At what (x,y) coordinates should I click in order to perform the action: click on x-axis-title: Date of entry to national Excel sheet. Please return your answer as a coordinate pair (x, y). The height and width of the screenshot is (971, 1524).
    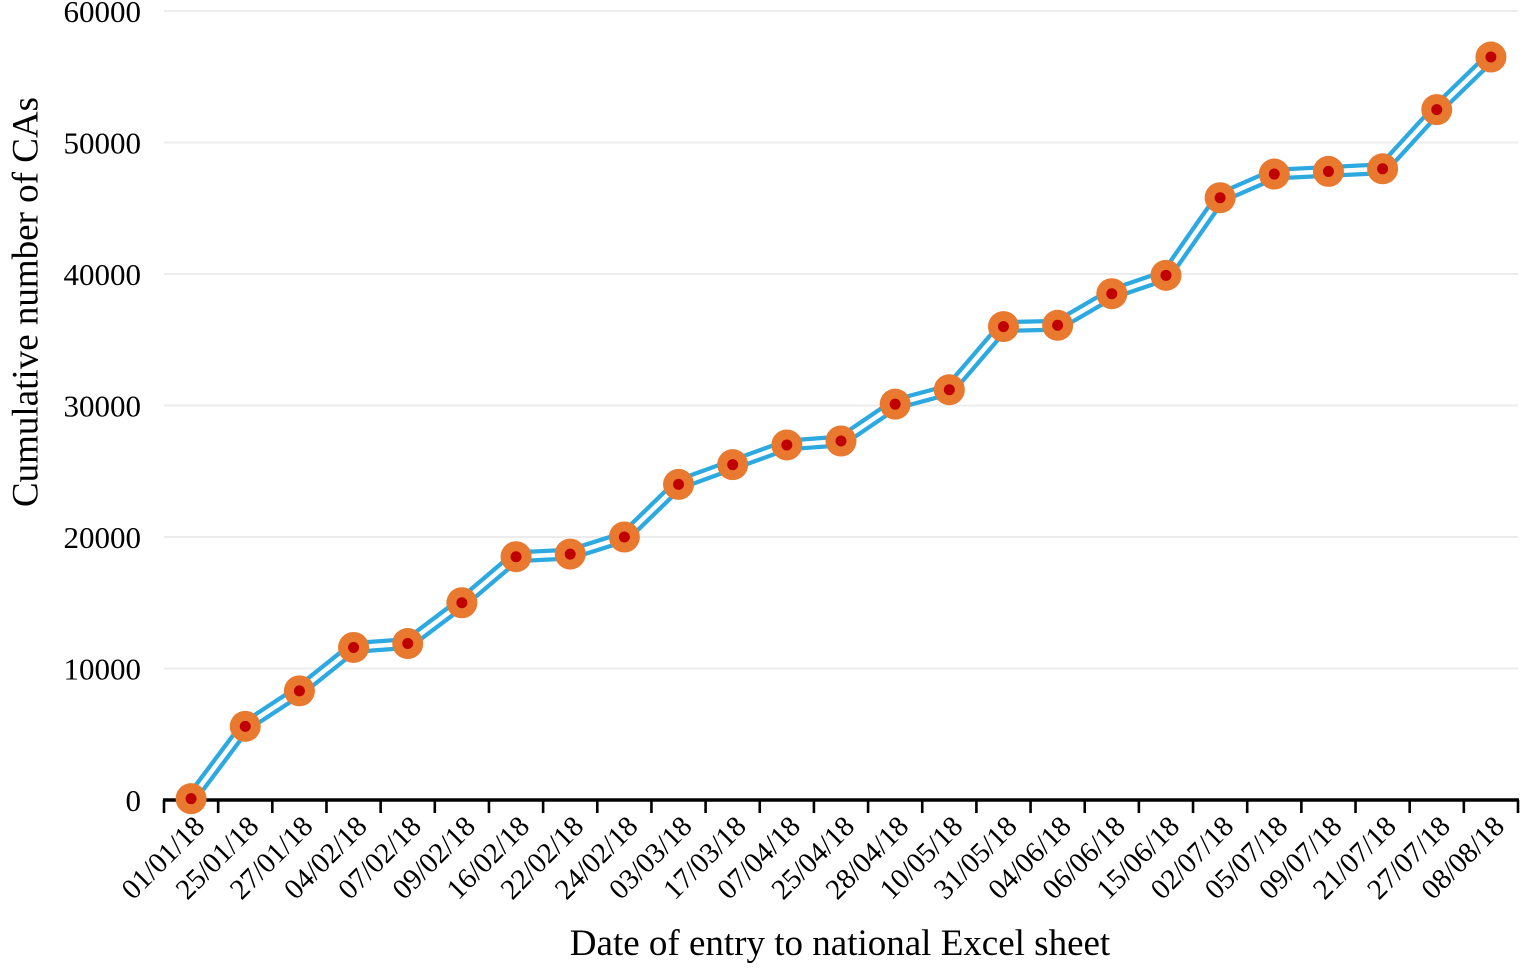
    Looking at the image, I should click on (840, 943).